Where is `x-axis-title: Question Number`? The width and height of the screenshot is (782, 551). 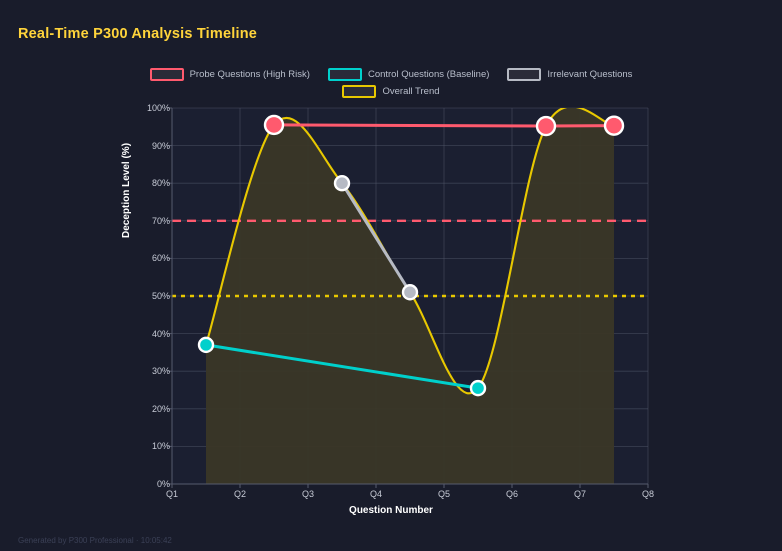 x-axis-title: Question Number is located at coordinates (391, 510).